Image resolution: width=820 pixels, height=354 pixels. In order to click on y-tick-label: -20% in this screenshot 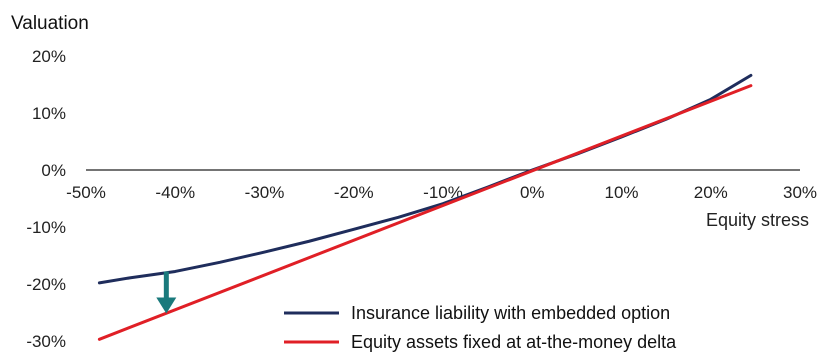, I will do `click(46, 284)`.